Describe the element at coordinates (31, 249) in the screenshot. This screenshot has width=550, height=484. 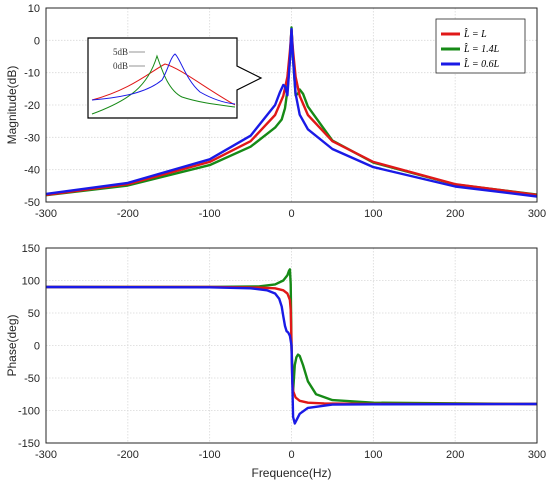
I see `y-tick-label: 150` at that location.